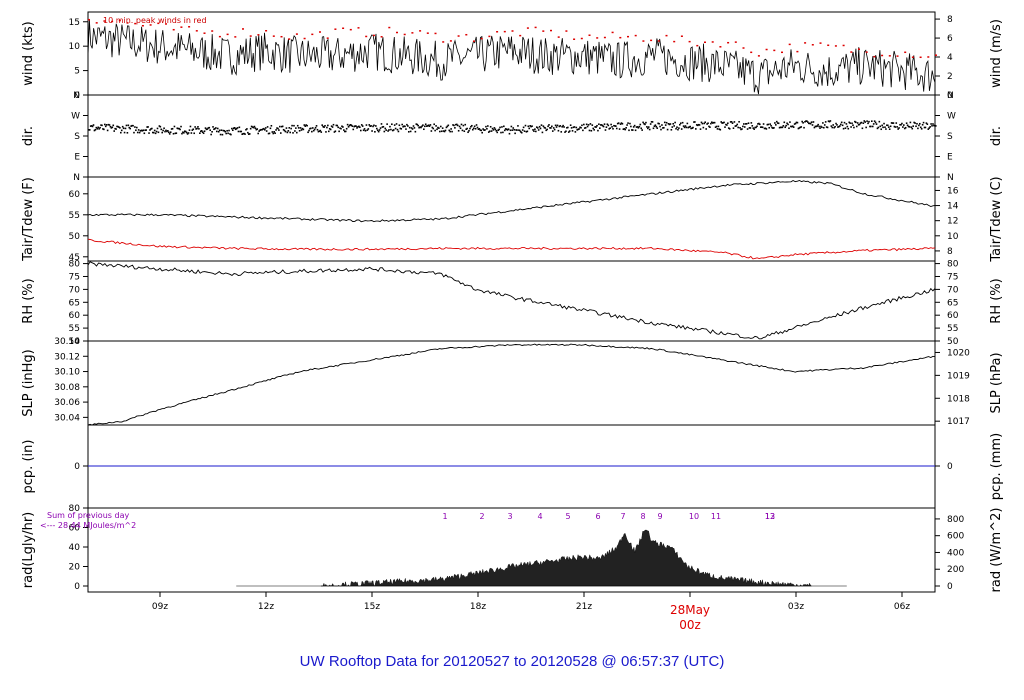  What do you see at coordinates (958, 422) in the screenshot?
I see `y-tick-label-right: 1017` at bounding box center [958, 422].